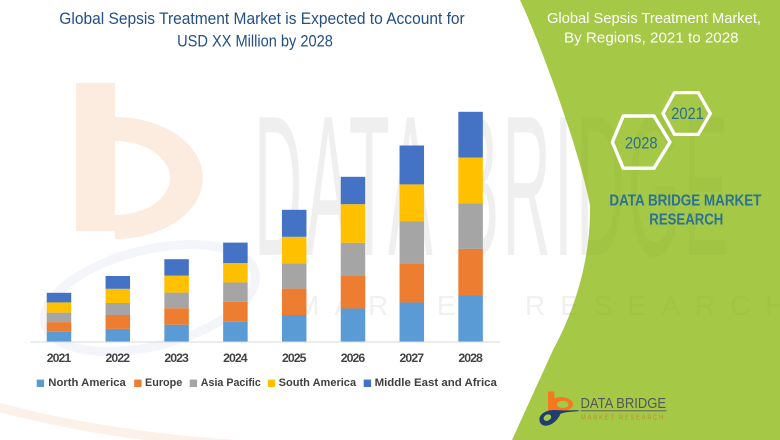  What do you see at coordinates (624, 404) in the screenshot?
I see `svg-text: DATA BRIDGE` at bounding box center [624, 404].